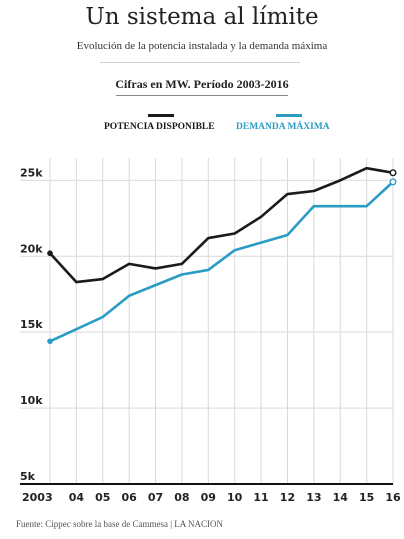 Image resolution: width=404 pixels, height=539 pixels. What do you see at coordinates (393, 497) in the screenshot?
I see `x-tick-label: 16` at bounding box center [393, 497].